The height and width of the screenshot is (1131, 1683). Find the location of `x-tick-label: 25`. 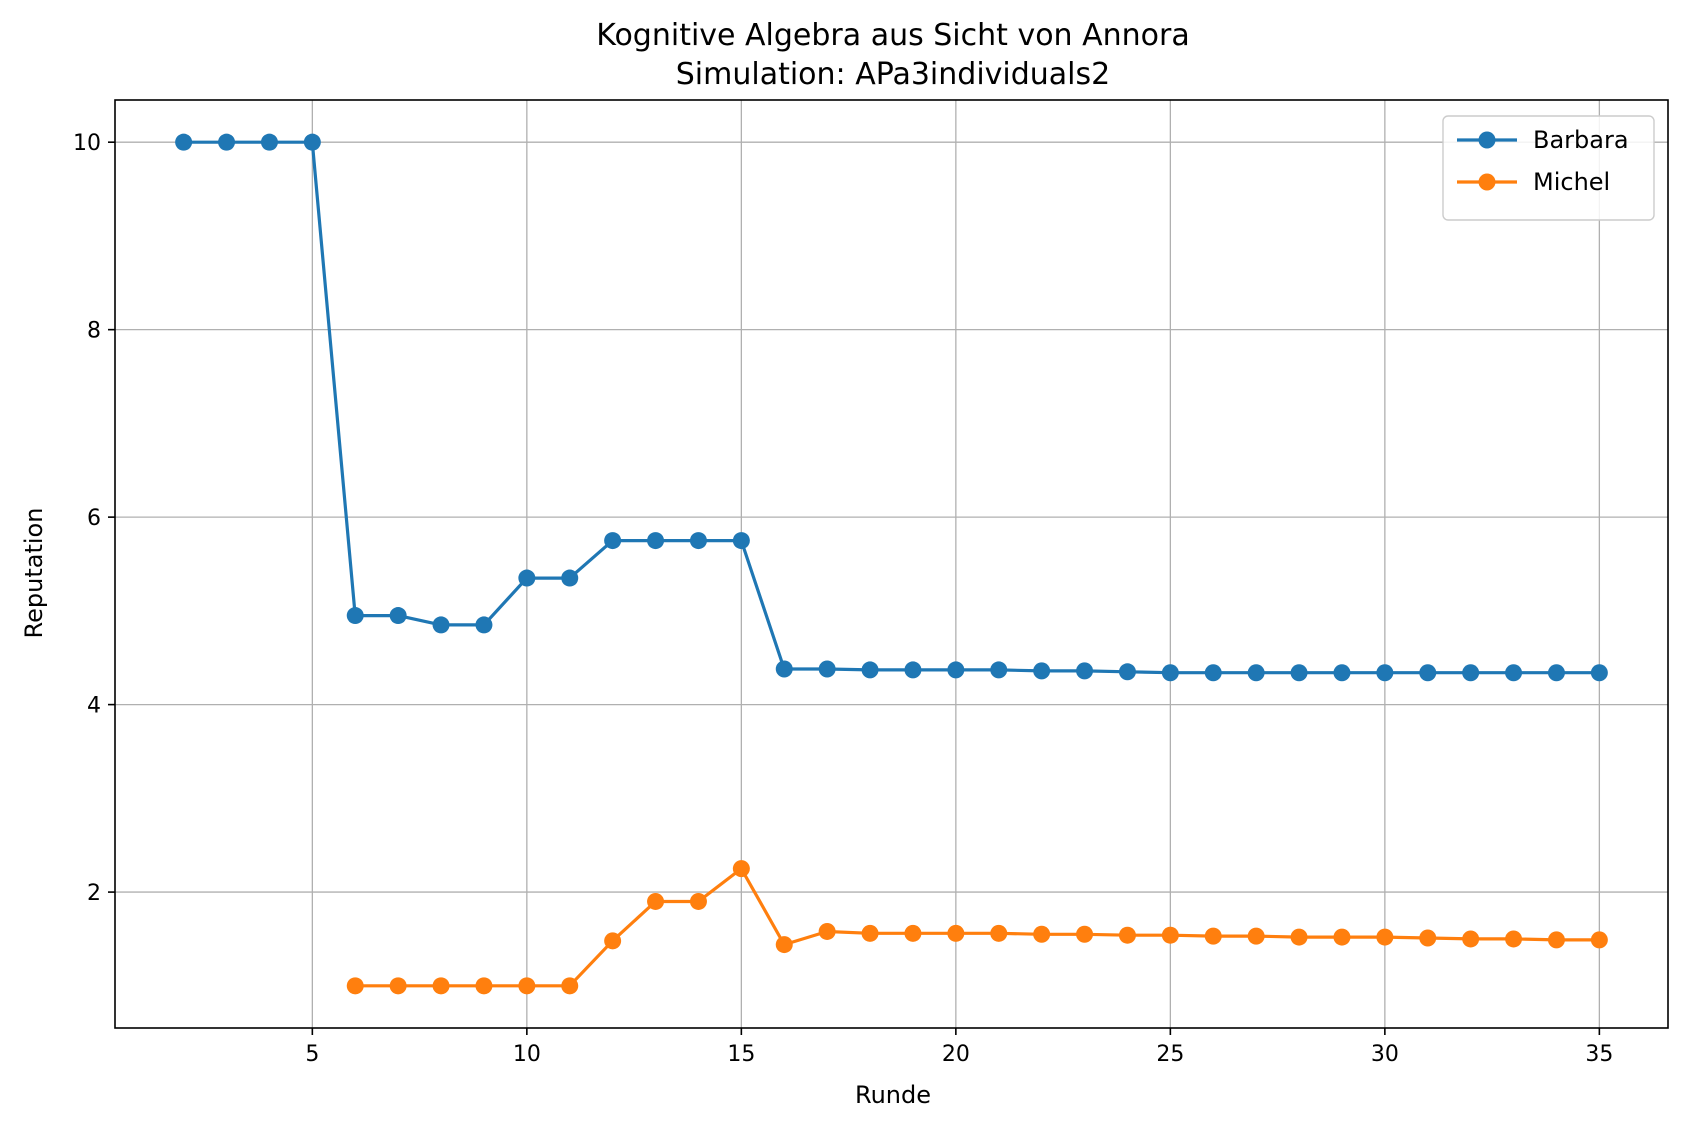

x-tick-label: 25 is located at coordinates (1170, 1054).